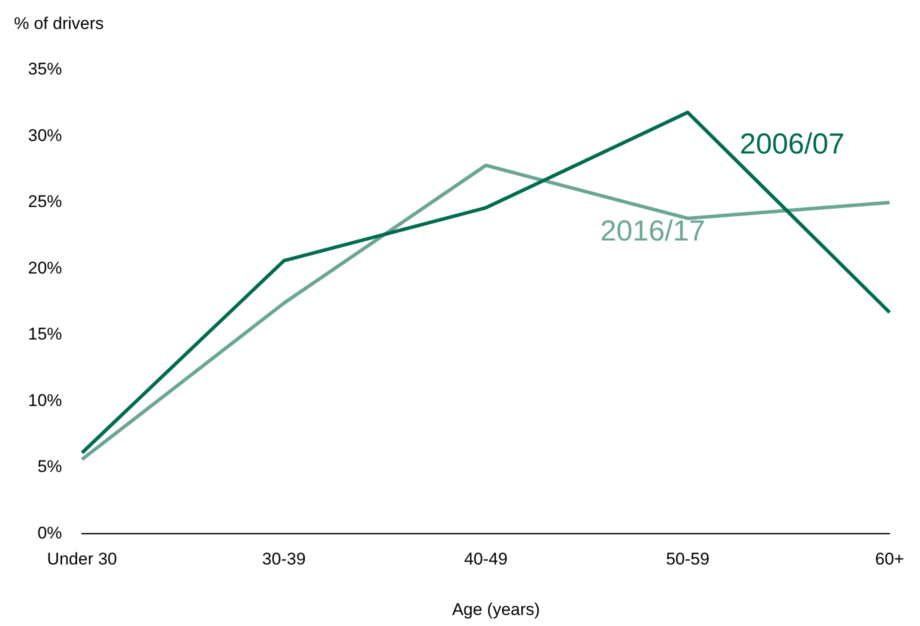  I want to click on y-tick-label: 0%, so click(49, 532).